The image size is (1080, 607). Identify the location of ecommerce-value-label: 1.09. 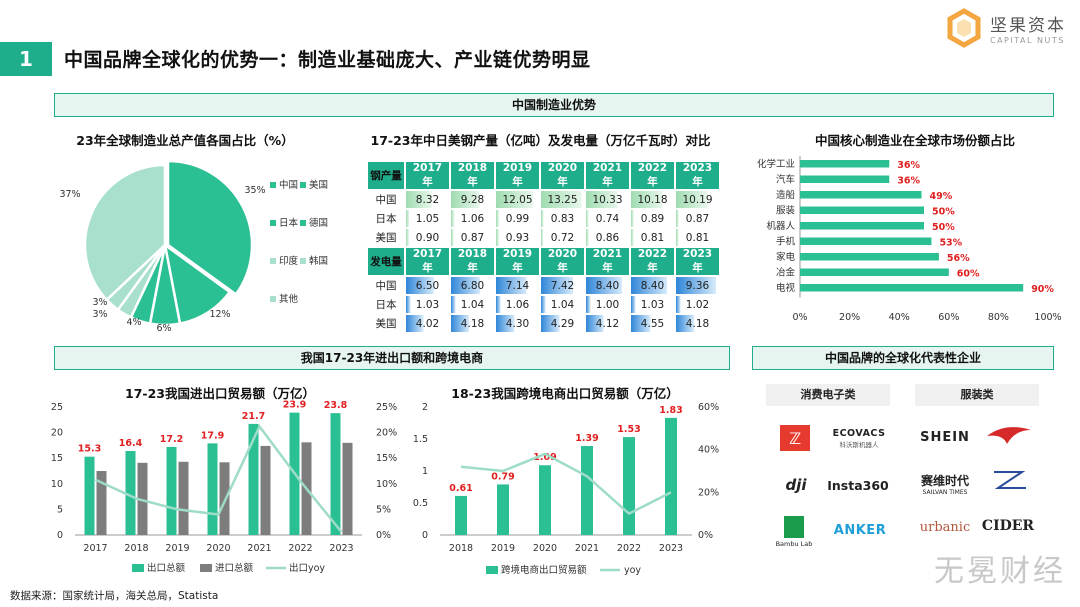
(544, 457).